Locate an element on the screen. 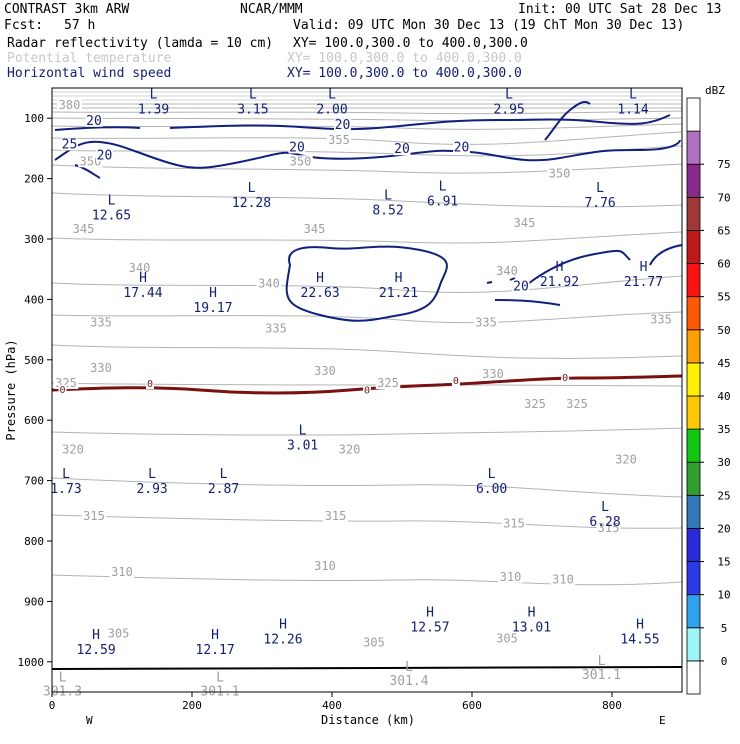 This screenshot has height=744, width=740. colorbar-level-label: 65 is located at coordinates (723, 230).